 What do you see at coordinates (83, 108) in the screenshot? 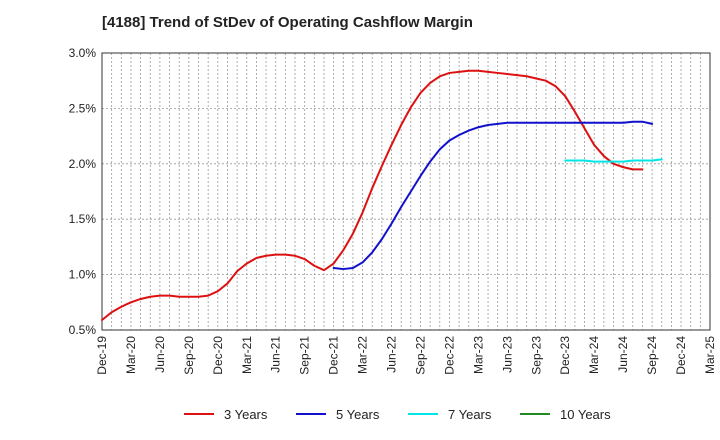
I see `y-tick-label: 2.5%` at bounding box center [83, 108].